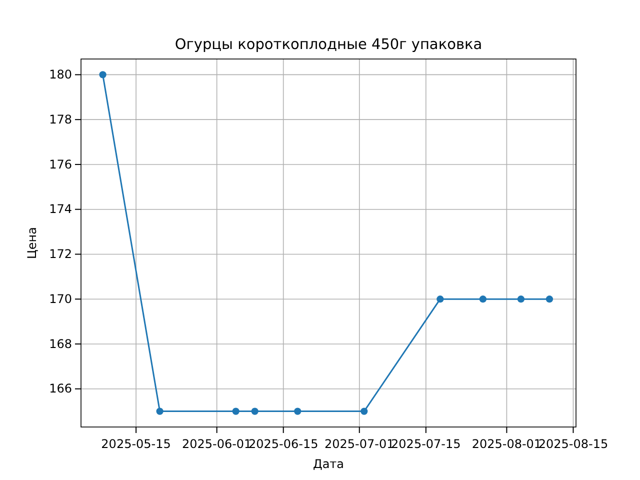  I want to click on x-tick-label: 2025-05-15, so click(136, 444).